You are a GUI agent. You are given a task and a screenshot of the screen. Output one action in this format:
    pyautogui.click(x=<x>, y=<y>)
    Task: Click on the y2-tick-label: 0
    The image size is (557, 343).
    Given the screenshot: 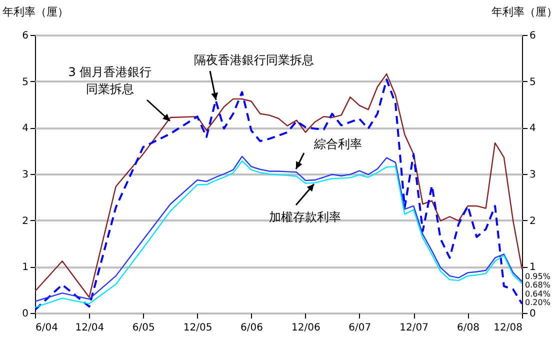 What is the action you would take?
    pyautogui.click(x=533, y=314)
    